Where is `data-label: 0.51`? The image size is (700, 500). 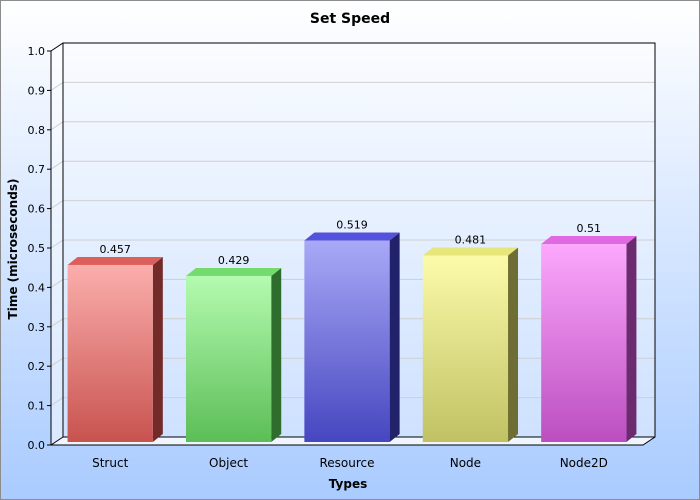 data-label: 0.51 is located at coordinates (589, 228).